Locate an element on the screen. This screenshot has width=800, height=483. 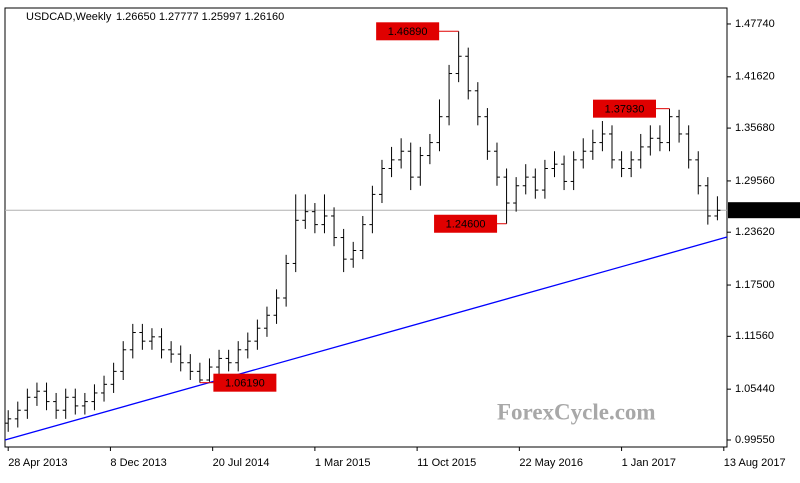
annotation-label: 1.06190 is located at coordinates (245, 384).